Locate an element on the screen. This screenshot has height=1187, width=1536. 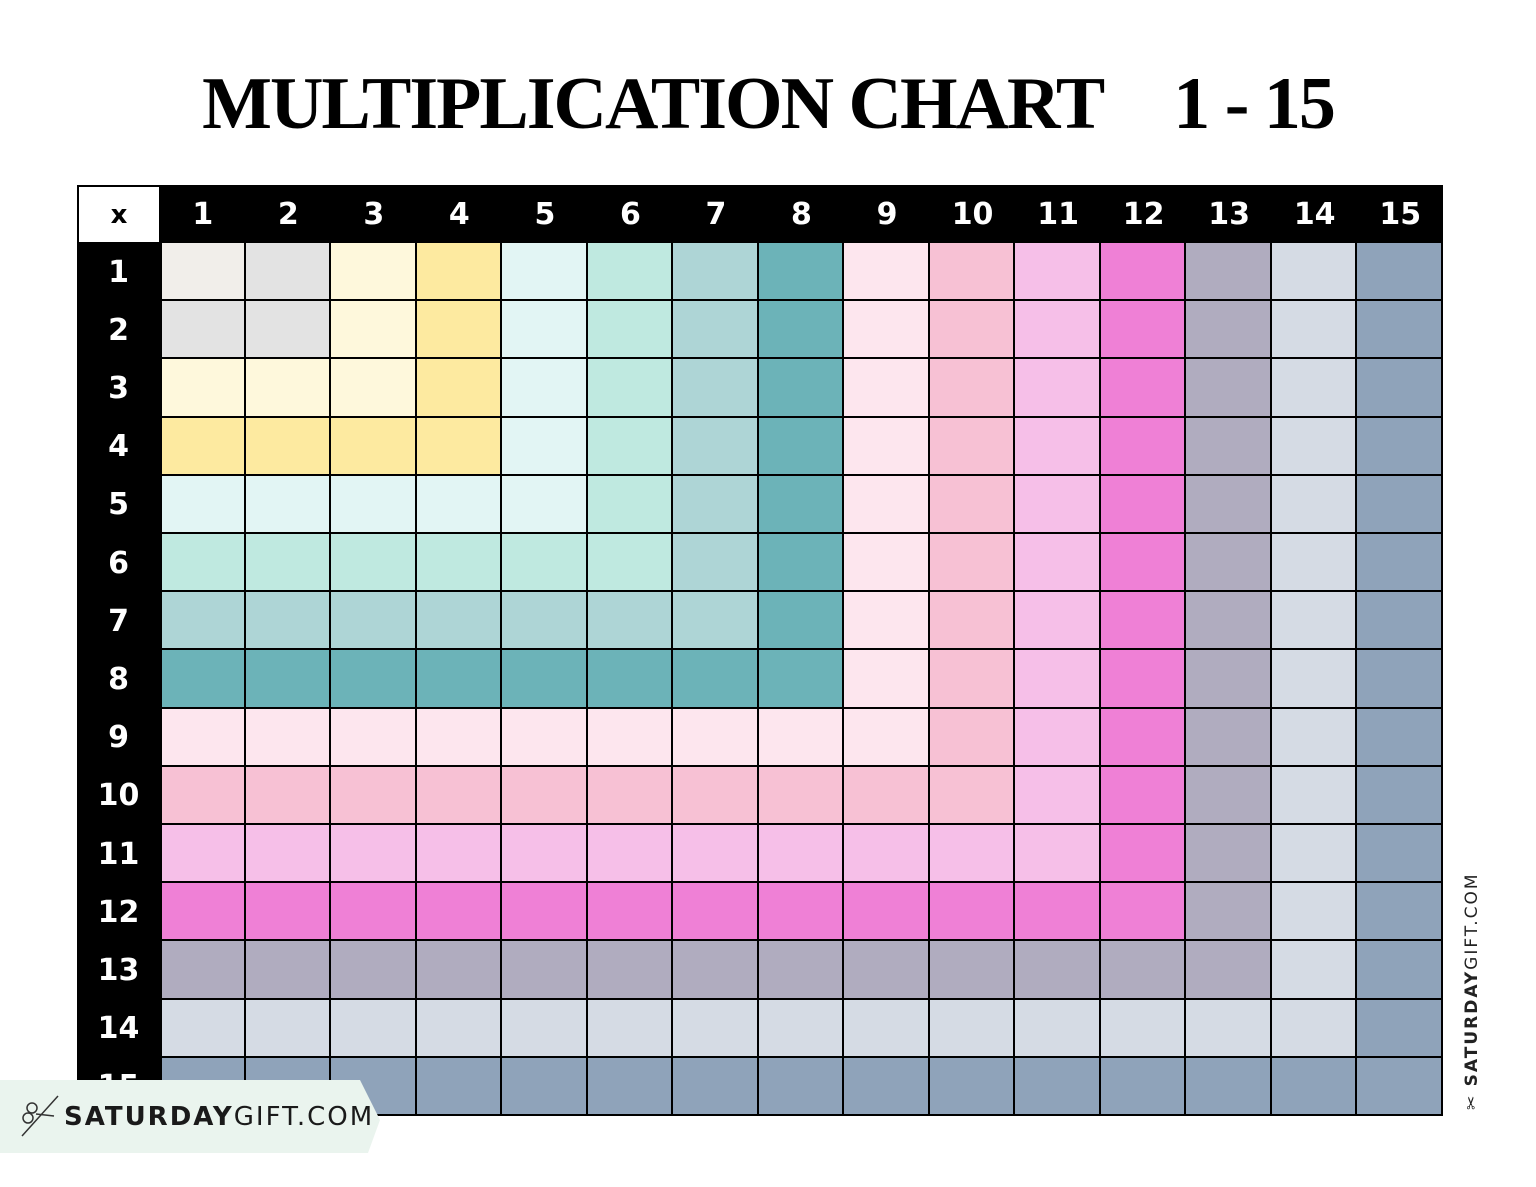
title-main: MULTIPLICATION CHART is located at coordinates (653, 104).